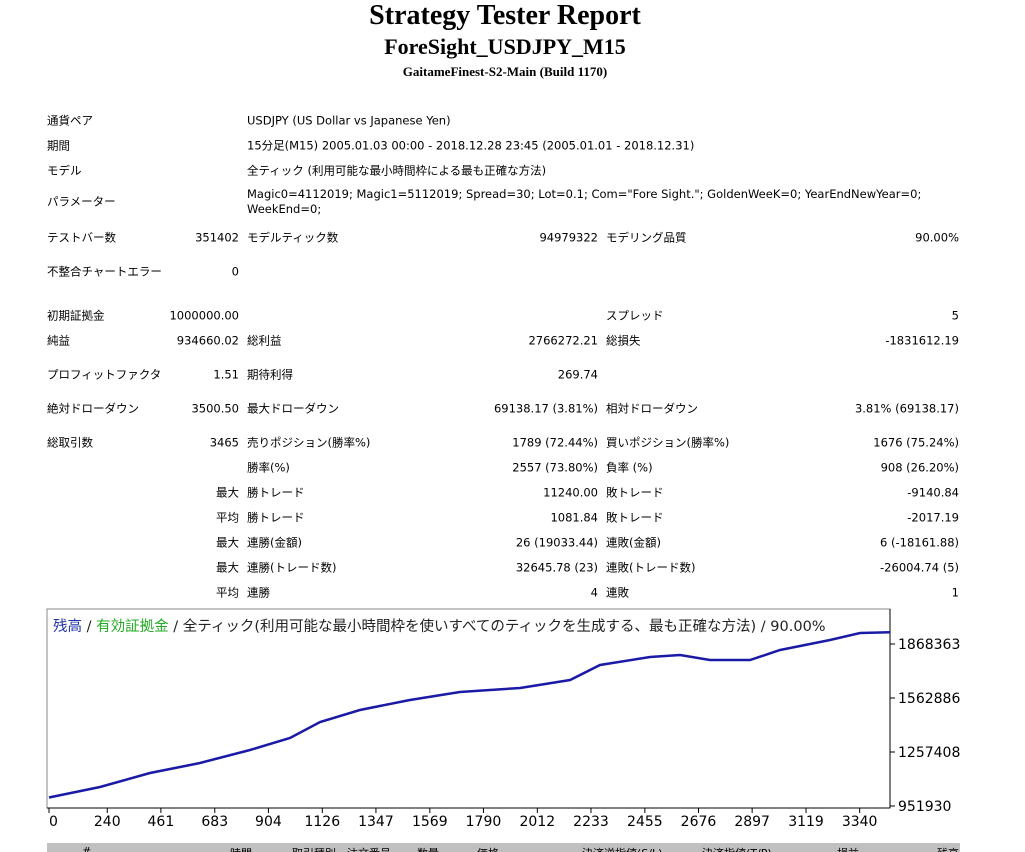 This screenshot has height=852, width=1025. What do you see at coordinates (505, 71) in the screenshot?
I see `server-name: GaitameFinest-S2-Main (Build 1170)` at bounding box center [505, 71].